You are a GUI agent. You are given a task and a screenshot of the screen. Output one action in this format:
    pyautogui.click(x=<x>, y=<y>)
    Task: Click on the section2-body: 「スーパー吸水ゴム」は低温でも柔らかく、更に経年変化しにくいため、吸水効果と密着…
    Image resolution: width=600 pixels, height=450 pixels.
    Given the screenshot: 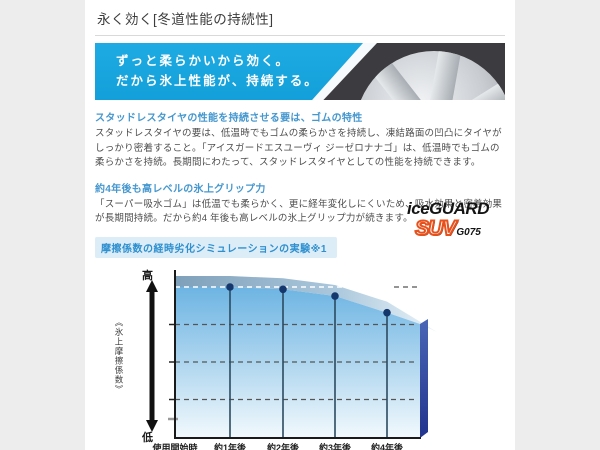 What is the action you would take?
    pyautogui.click(x=299, y=211)
    